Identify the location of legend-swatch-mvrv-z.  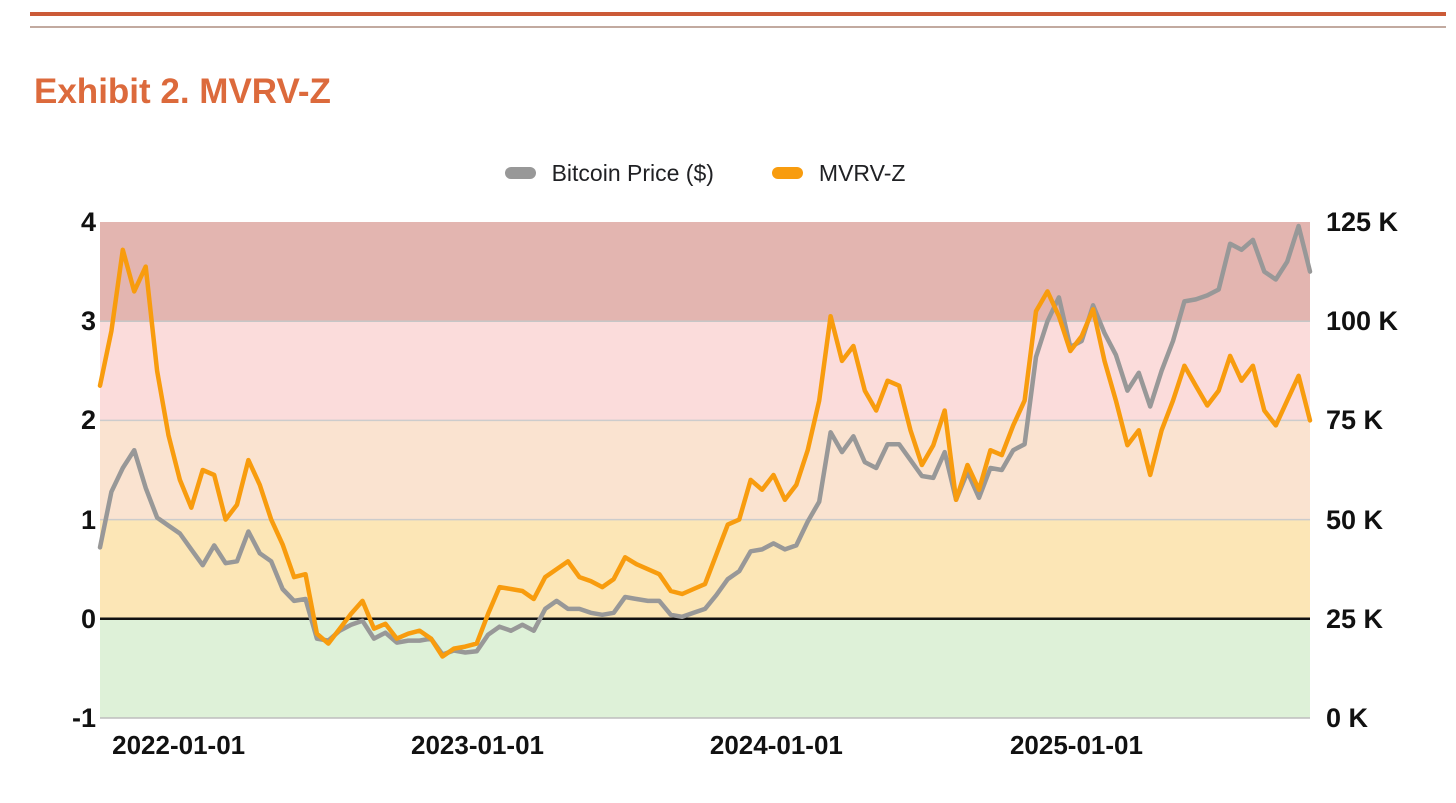
(787, 173).